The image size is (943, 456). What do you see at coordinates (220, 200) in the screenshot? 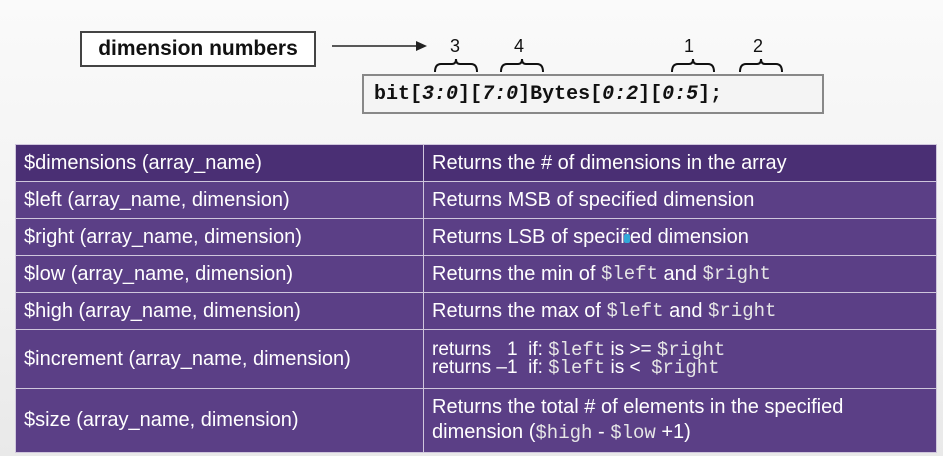
I see `function-cell: $left (array_name, dimension)` at bounding box center [220, 200].